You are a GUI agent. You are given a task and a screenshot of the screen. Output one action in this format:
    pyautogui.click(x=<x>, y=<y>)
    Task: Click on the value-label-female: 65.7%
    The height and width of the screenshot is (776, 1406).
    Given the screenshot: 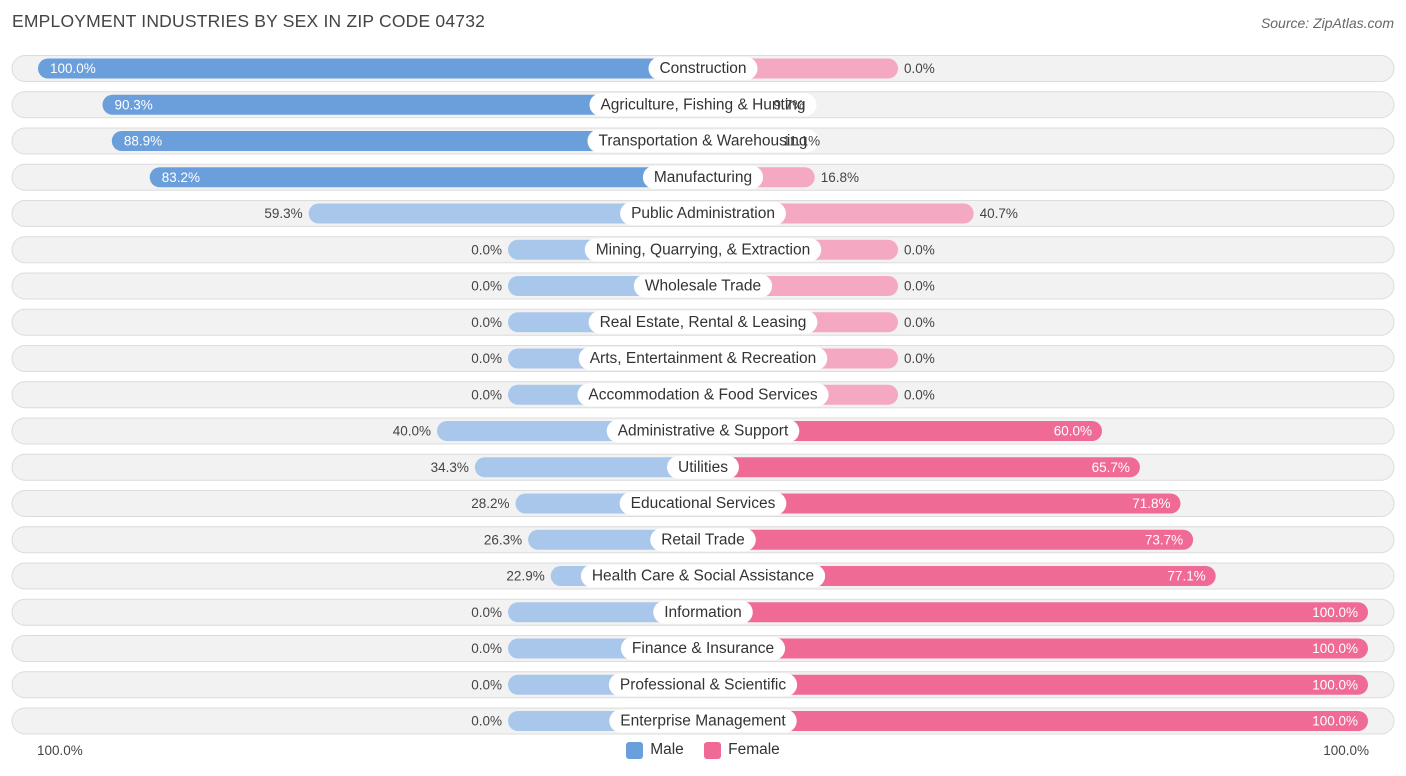 What is the action you would take?
    pyautogui.click(x=1111, y=467)
    